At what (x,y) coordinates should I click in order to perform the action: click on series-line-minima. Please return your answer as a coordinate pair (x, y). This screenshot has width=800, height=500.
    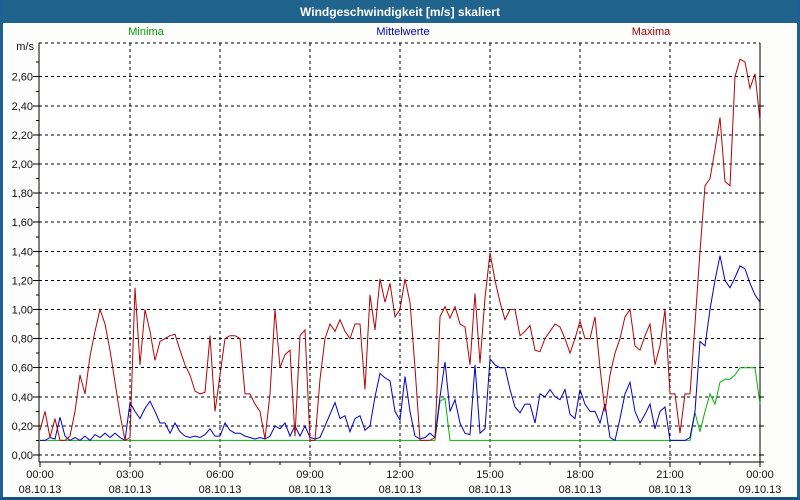
    Looking at the image, I should click on (400, 404).